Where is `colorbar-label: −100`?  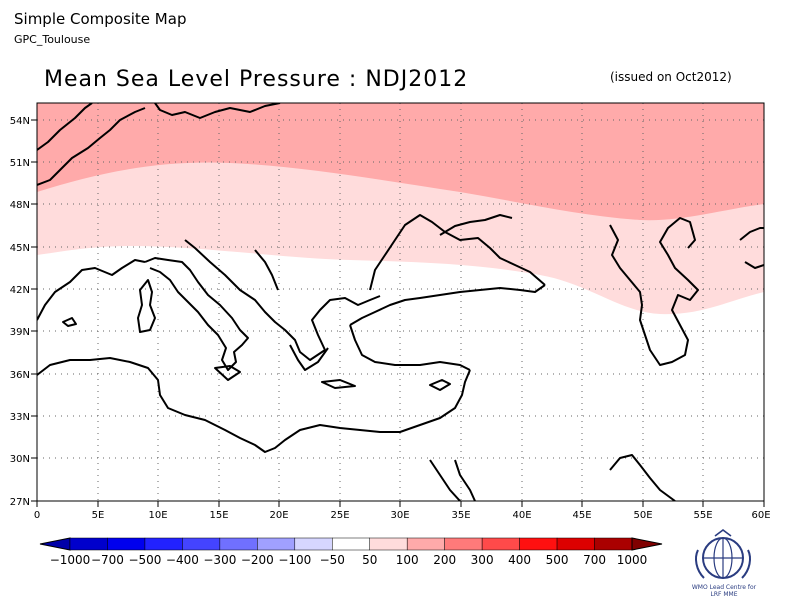
colorbar-label: −100 is located at coordinates (294, 560).